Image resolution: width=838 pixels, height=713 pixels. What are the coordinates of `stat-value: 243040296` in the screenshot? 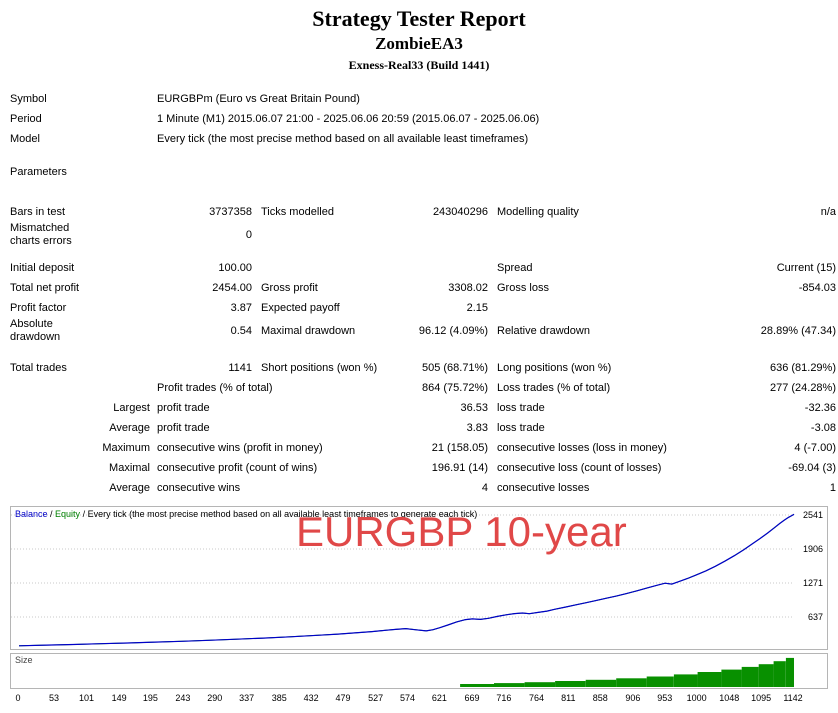 It's located at (460, 211).